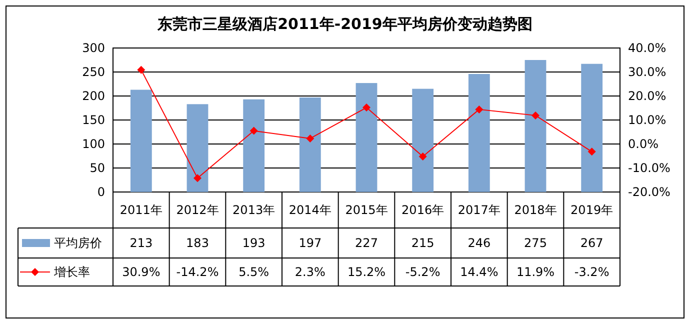 Image resolution: width=691 pixels, height=327 pixels. I want to click on y2-tick-label: 40.0%, so click(647, 48).